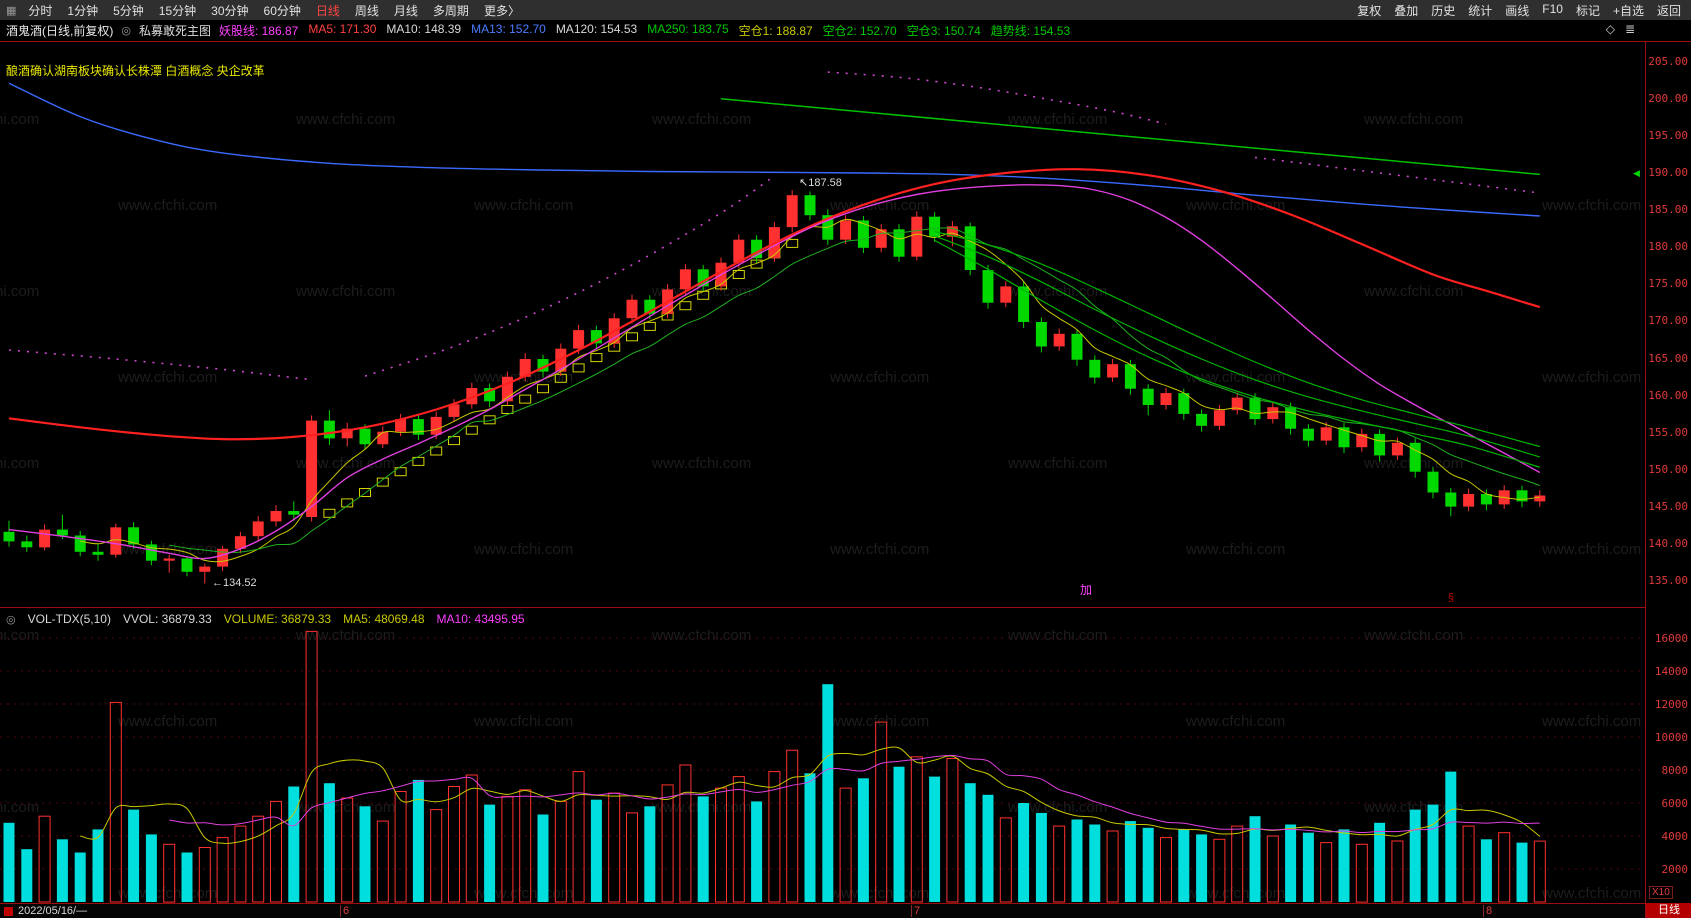  I want to click on diamond-icon: ◇, so click(1610, 29).